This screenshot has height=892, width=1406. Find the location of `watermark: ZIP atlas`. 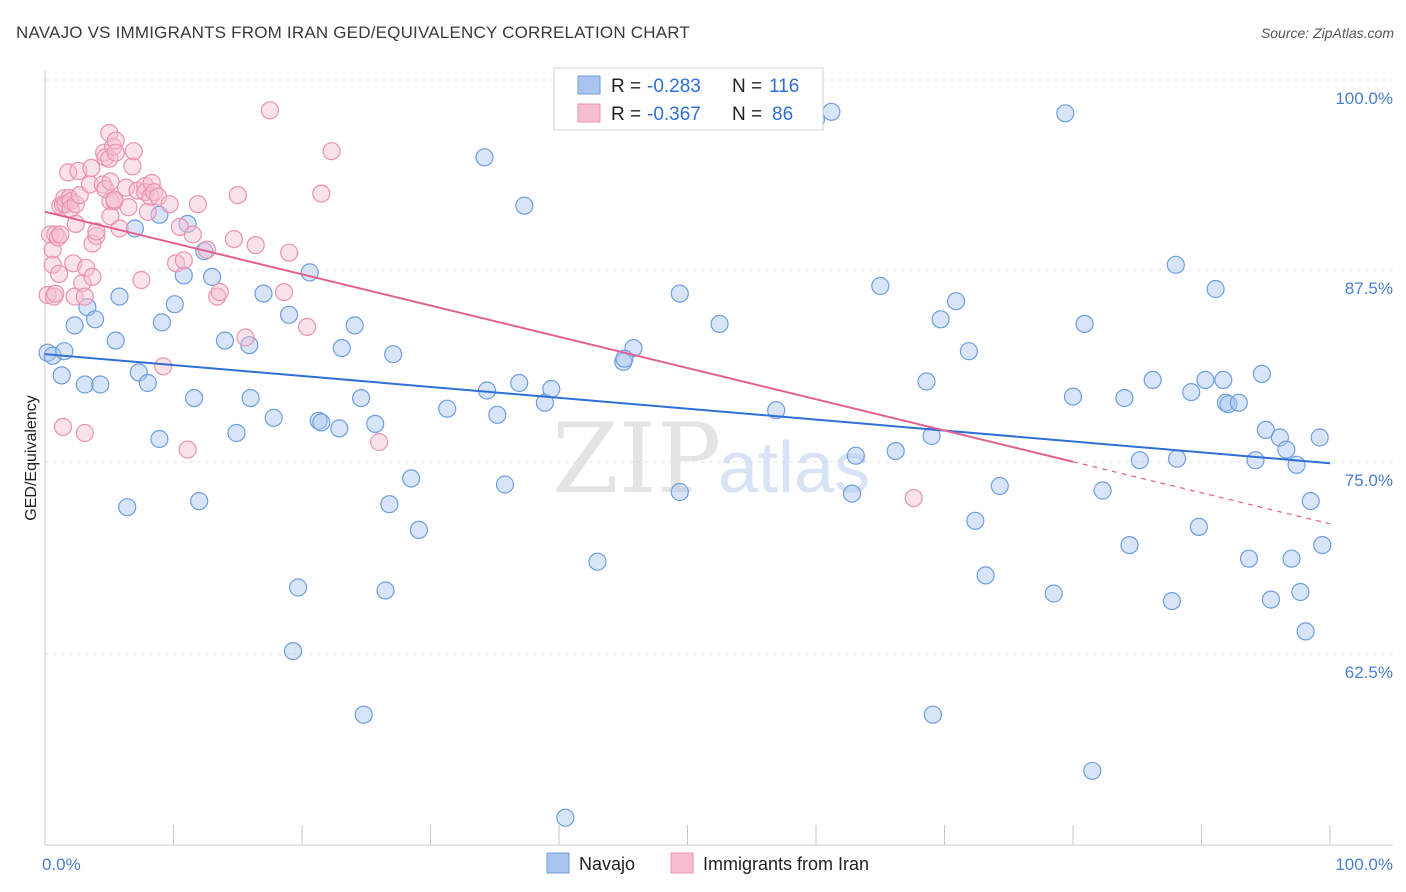

watermark: ZIP atlas is located at coordinates (711, 459).